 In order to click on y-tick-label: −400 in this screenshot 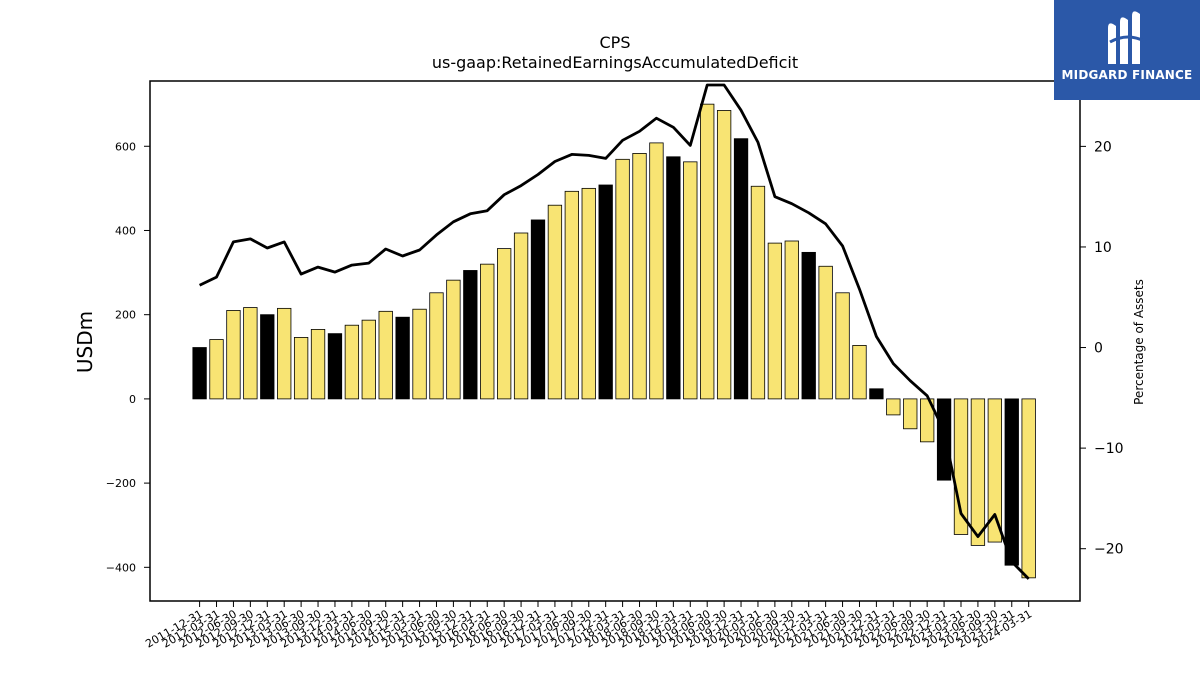, I will do `click(121, 567)`.